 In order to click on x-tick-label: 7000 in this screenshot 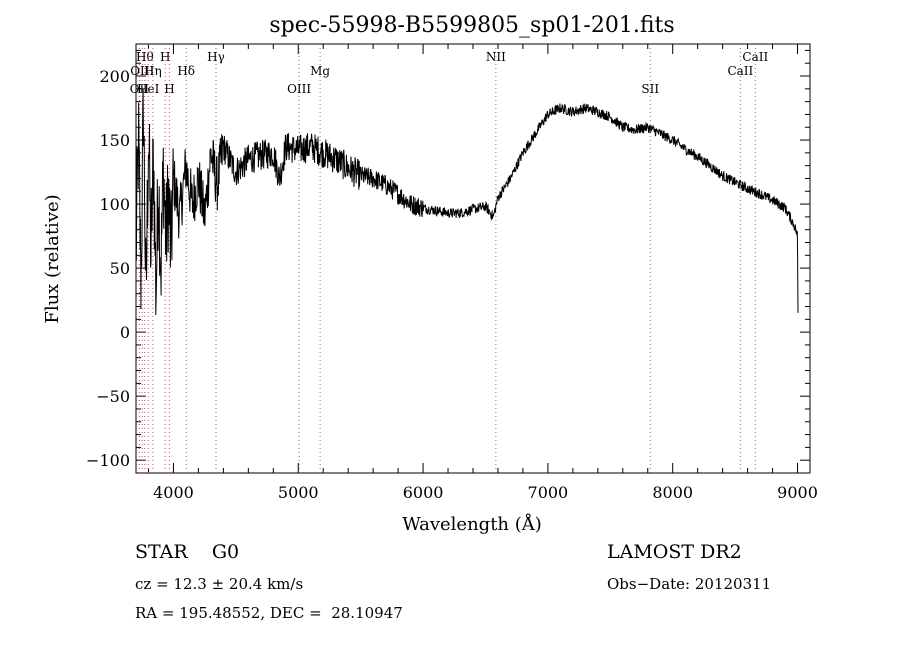, I will do `click(548, 492)`.